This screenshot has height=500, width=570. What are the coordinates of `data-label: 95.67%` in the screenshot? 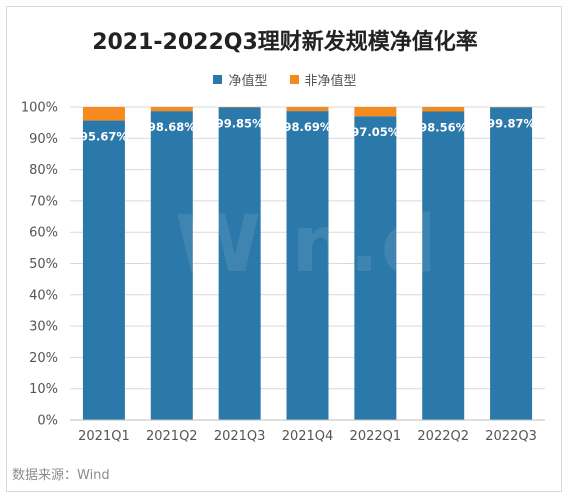 It's located at (104, 137).